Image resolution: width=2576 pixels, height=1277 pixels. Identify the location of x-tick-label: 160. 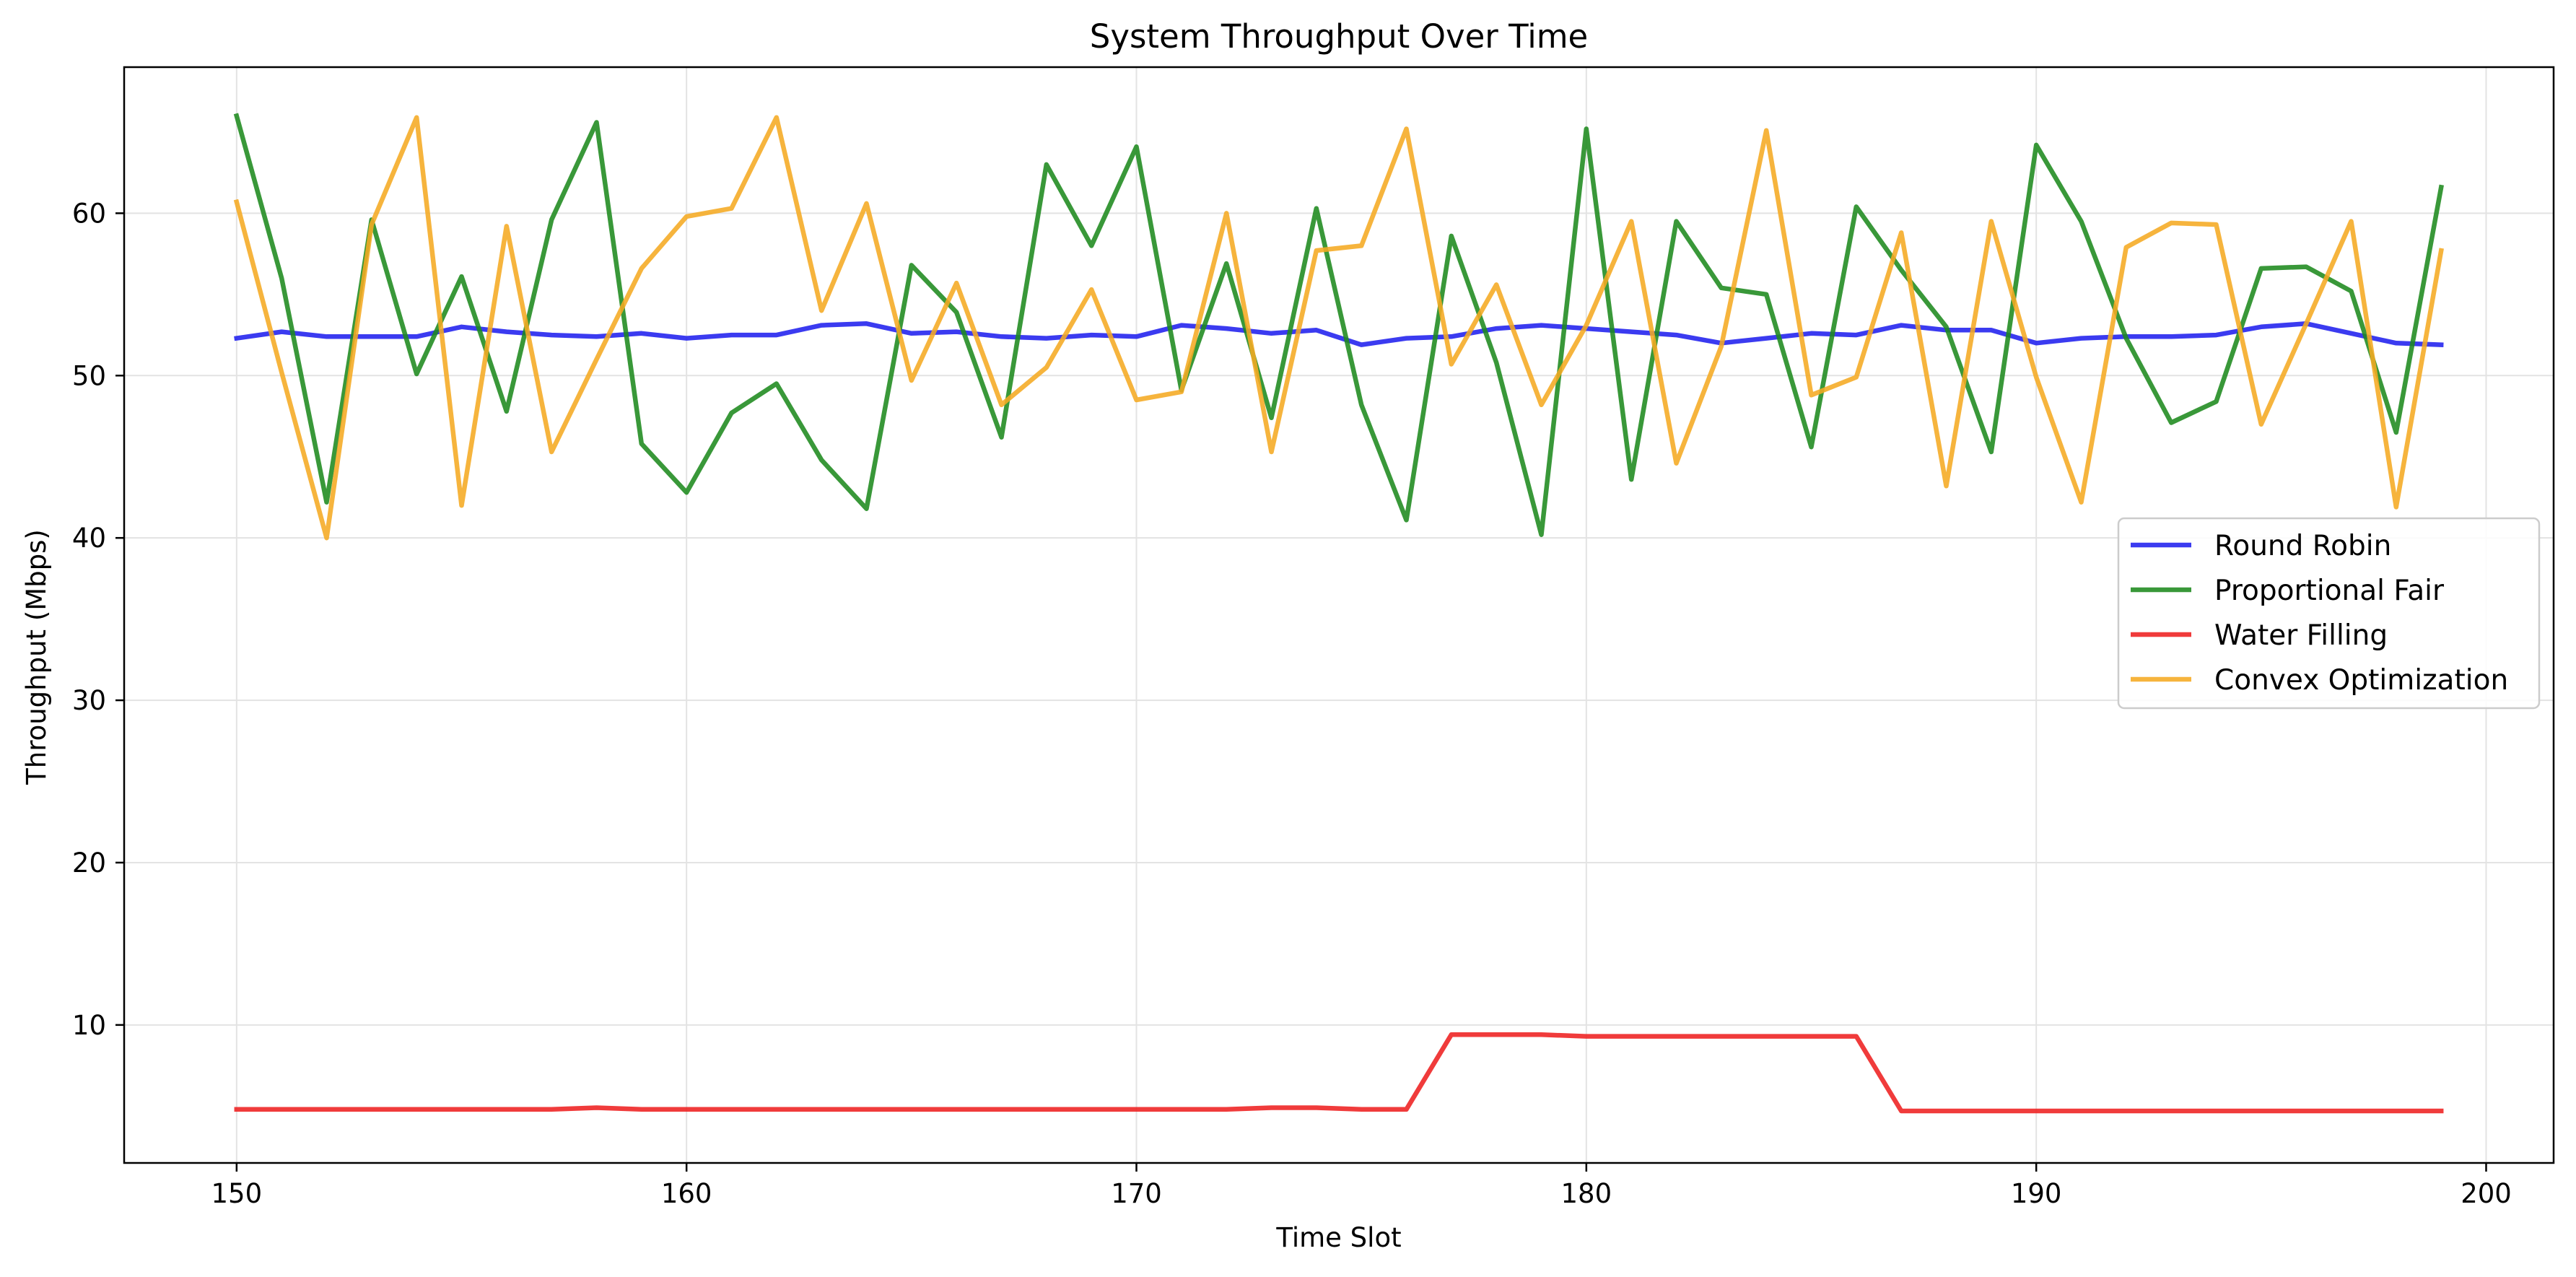
(686, 1193).